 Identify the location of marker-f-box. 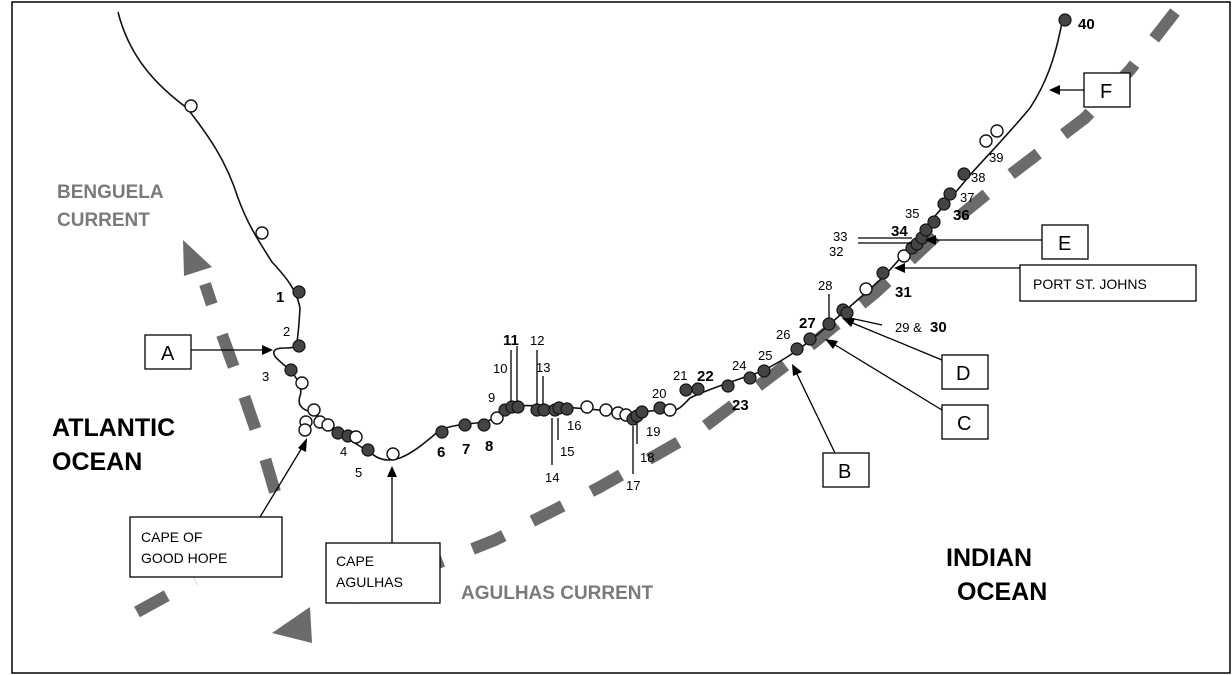
(1107, 90).